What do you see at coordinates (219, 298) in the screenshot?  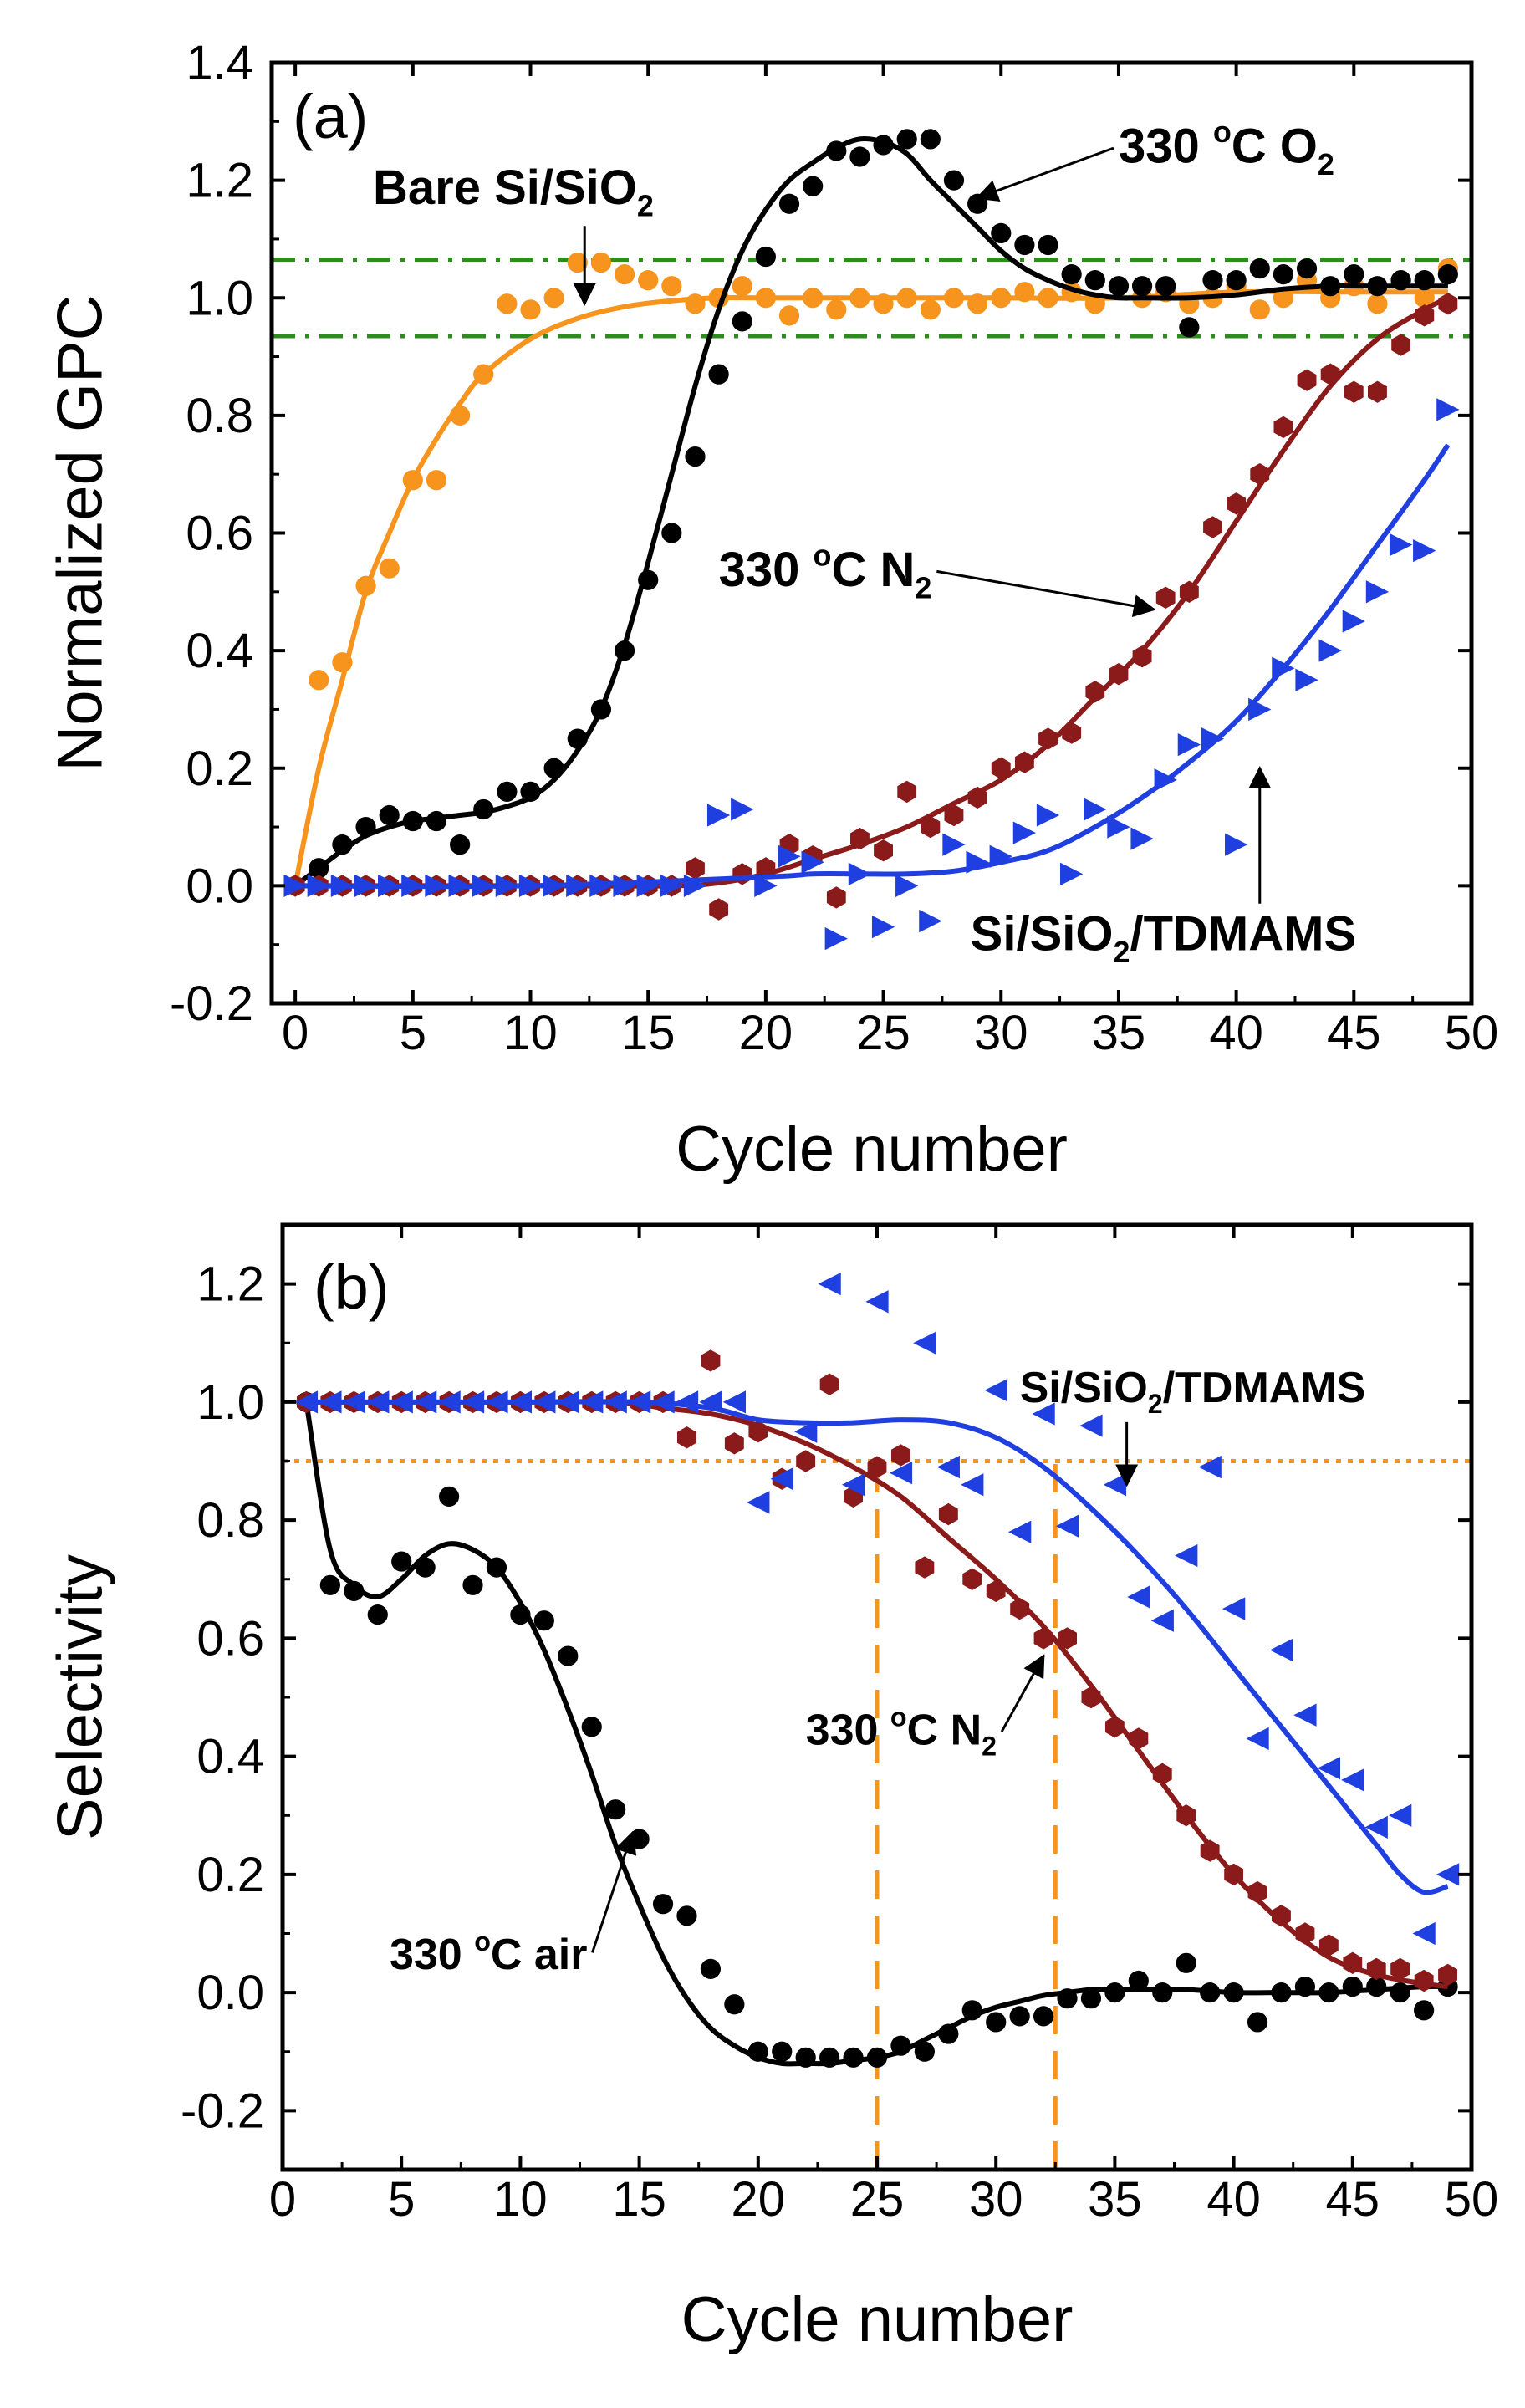 I see `y-tick-label: 1.0` at bounding box center [219, 298].